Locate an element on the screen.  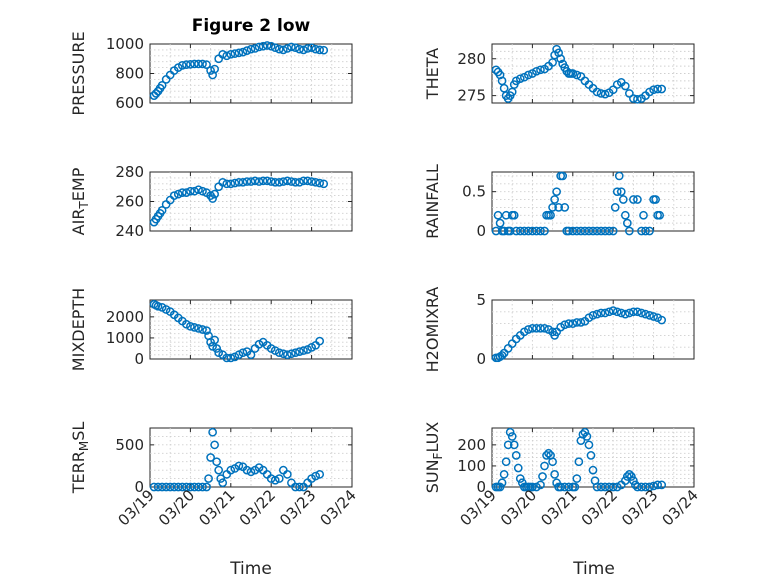
x-tick-label: 03/20 is located at coordinates (518, 507).